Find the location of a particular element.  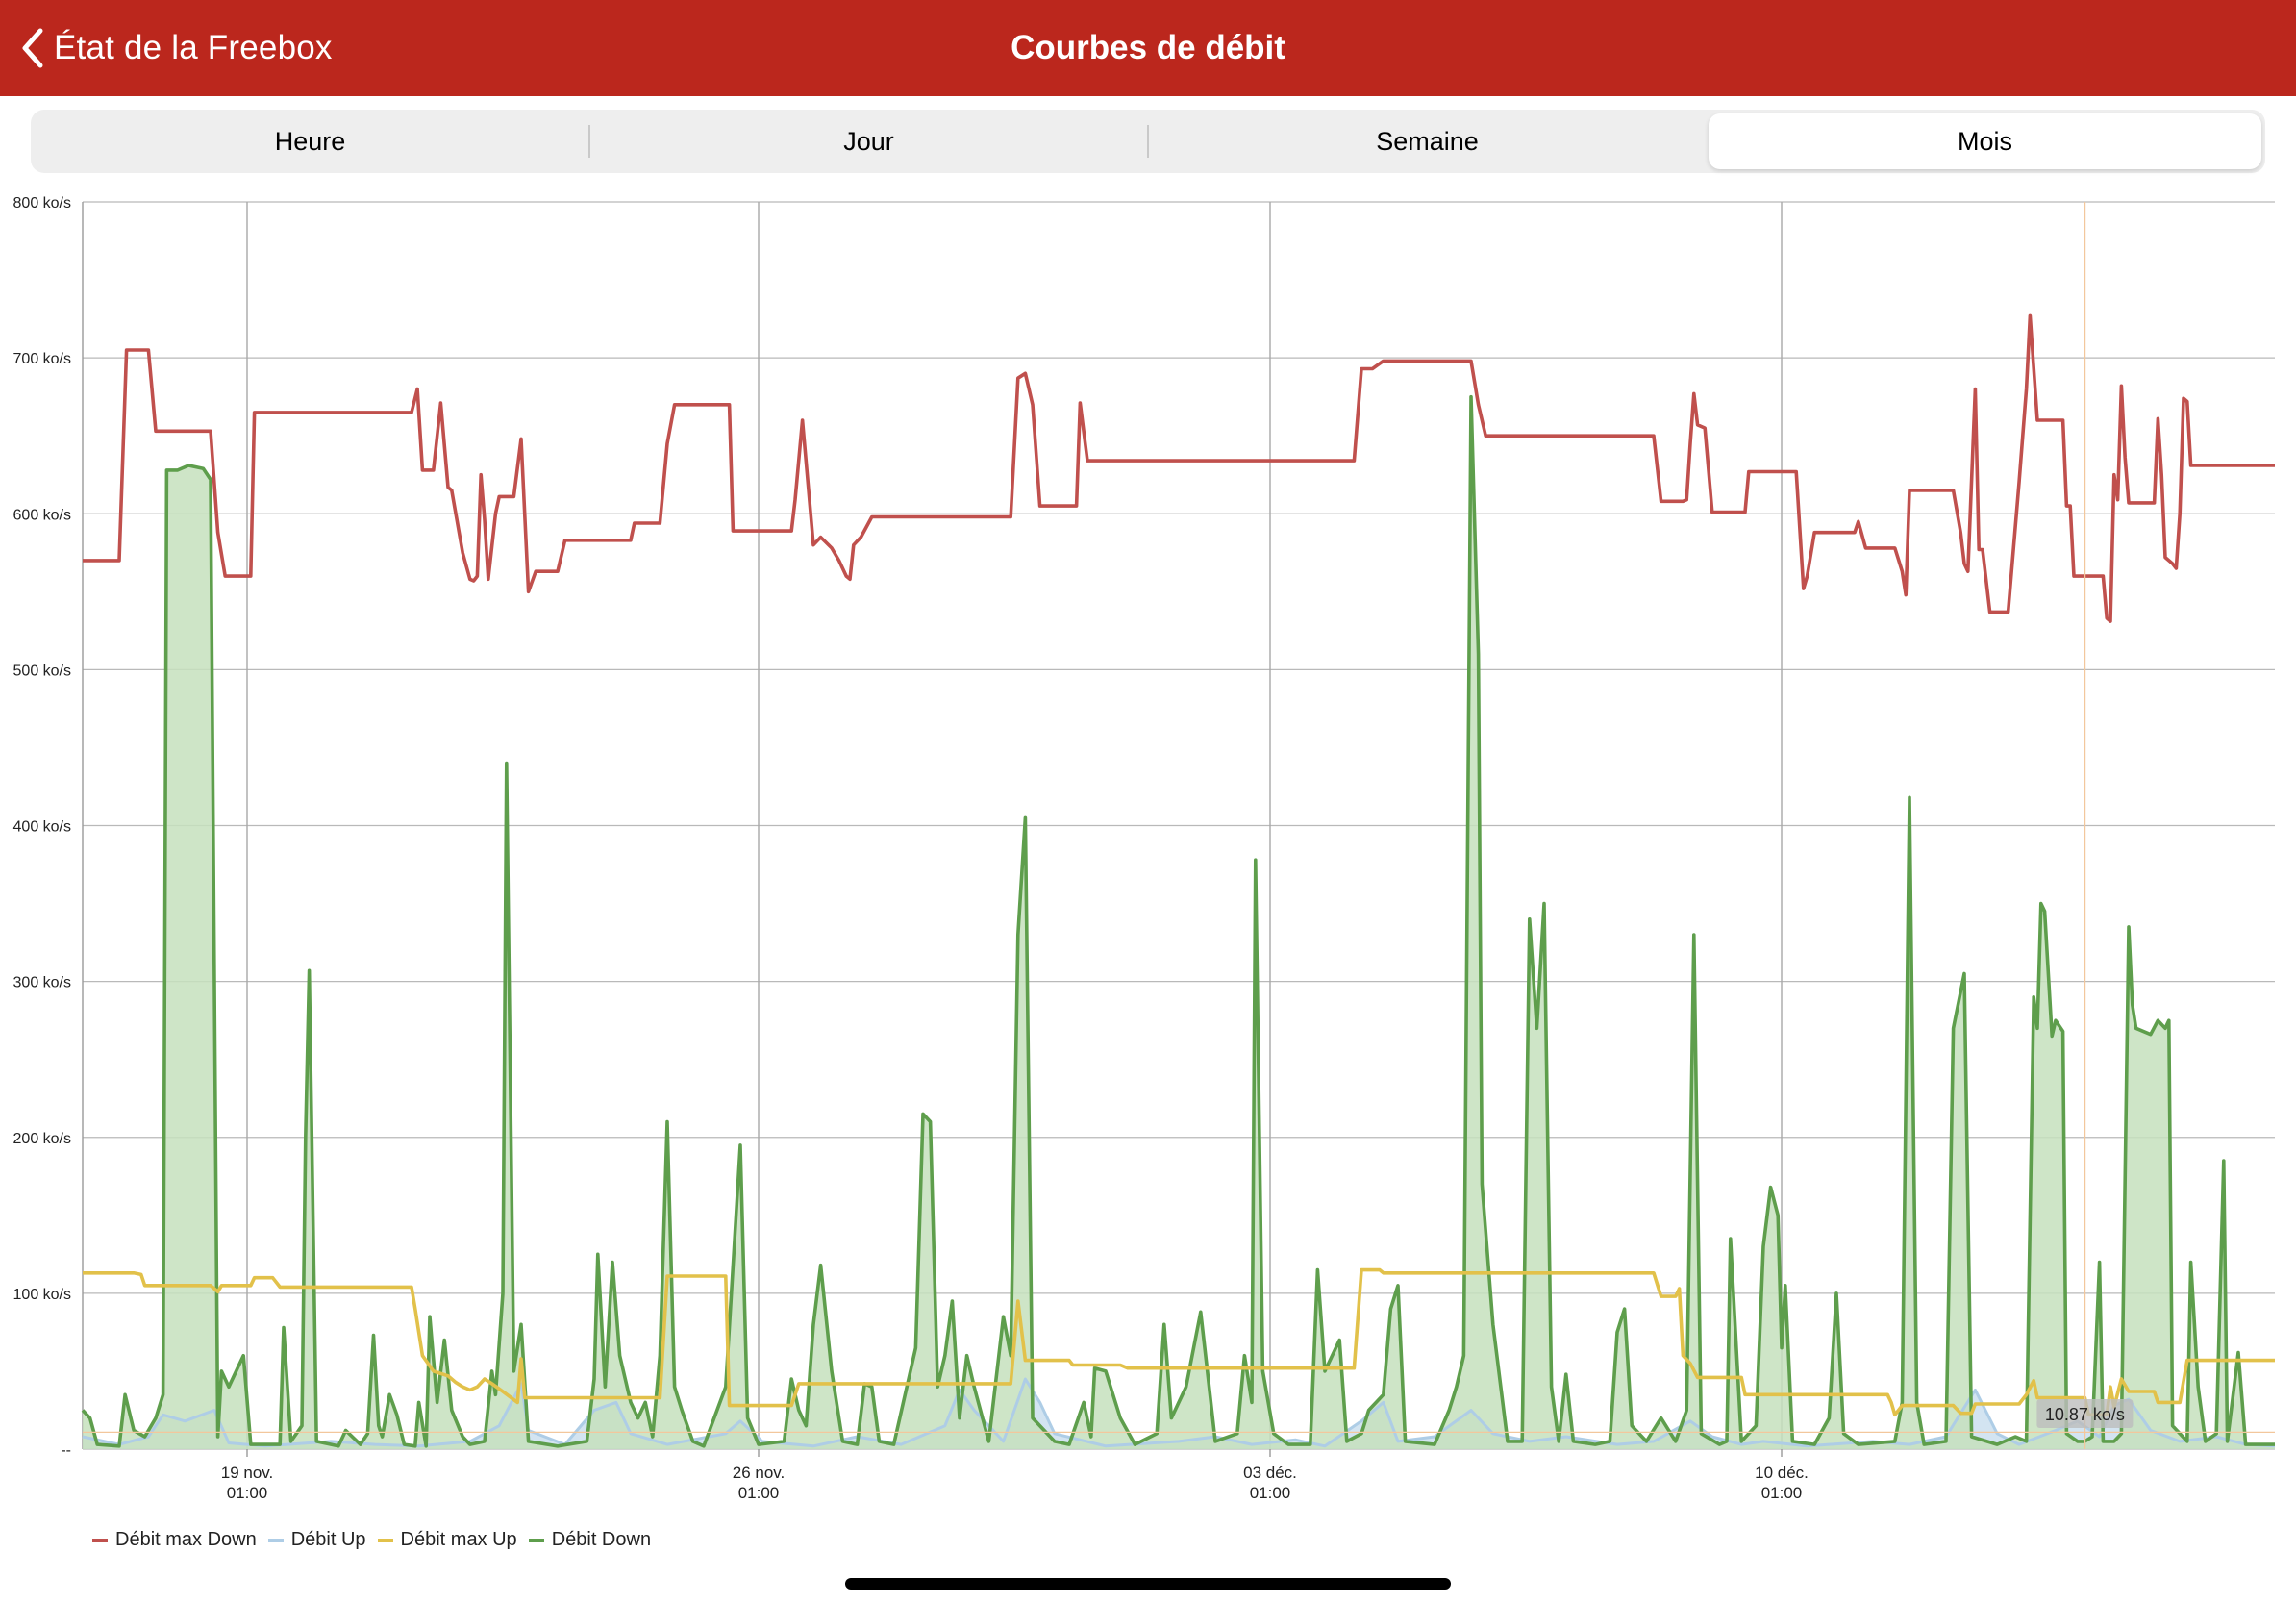

y-tick-label: 300 ko/s is located at coordinates (42, 983).